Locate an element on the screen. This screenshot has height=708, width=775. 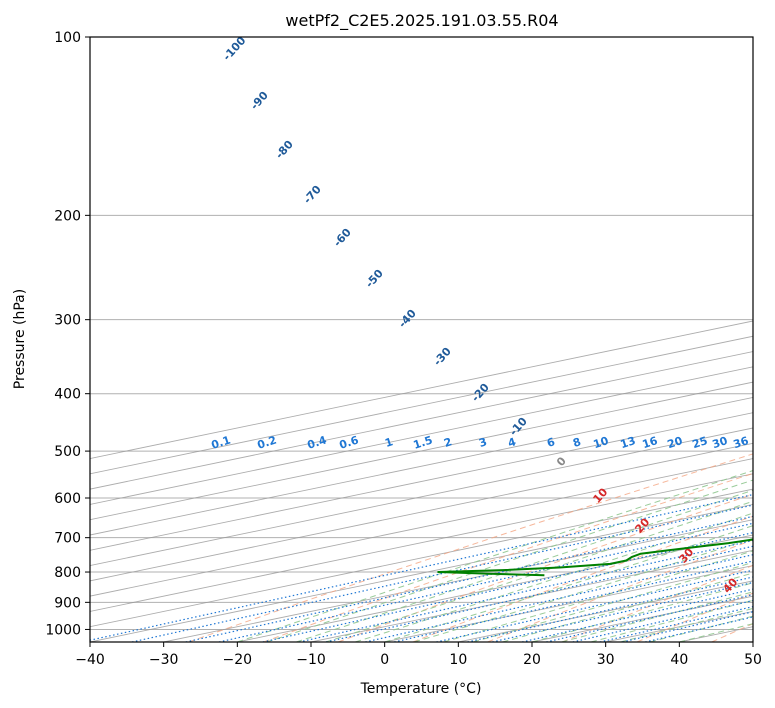
dewpoint-line is located at coordinates (595, 557).